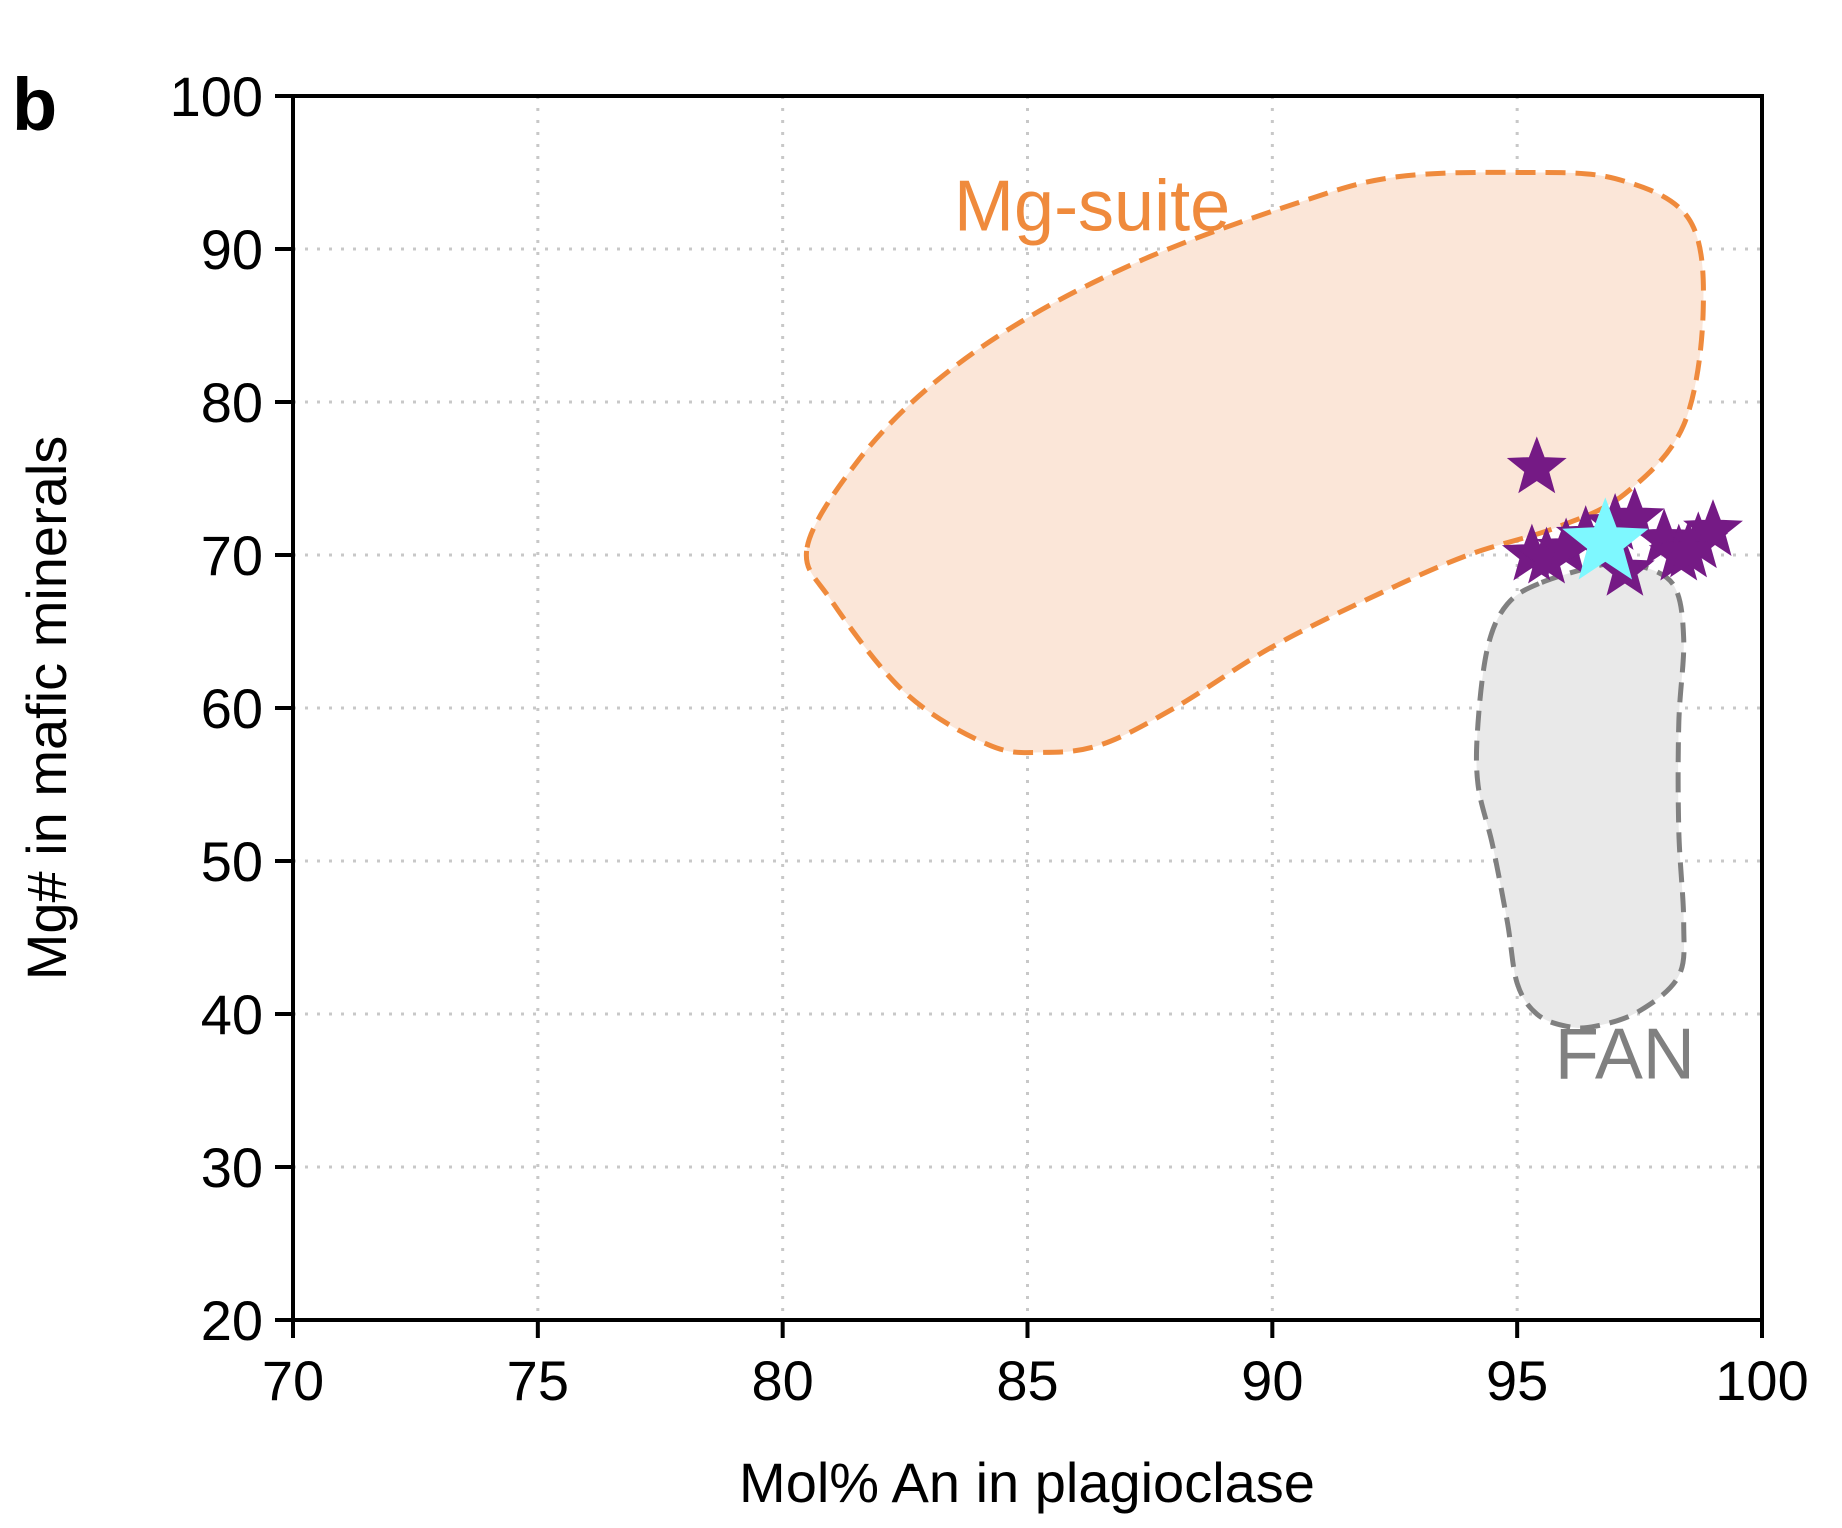  I want to click on y-tick-label: 90, so click(232, 249).